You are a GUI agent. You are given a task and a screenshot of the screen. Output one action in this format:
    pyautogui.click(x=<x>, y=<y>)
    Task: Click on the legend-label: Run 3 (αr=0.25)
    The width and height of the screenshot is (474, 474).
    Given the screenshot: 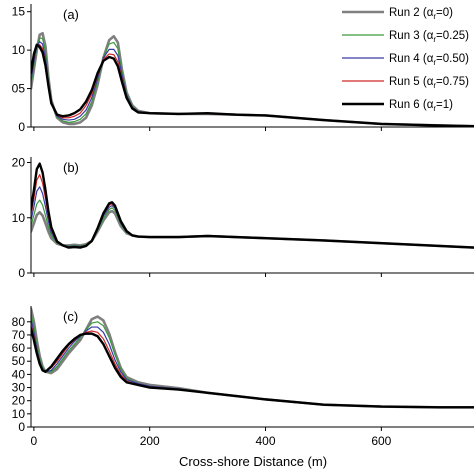 What is the action you would take?
    pyautogui.click(x=429, y=37)
    